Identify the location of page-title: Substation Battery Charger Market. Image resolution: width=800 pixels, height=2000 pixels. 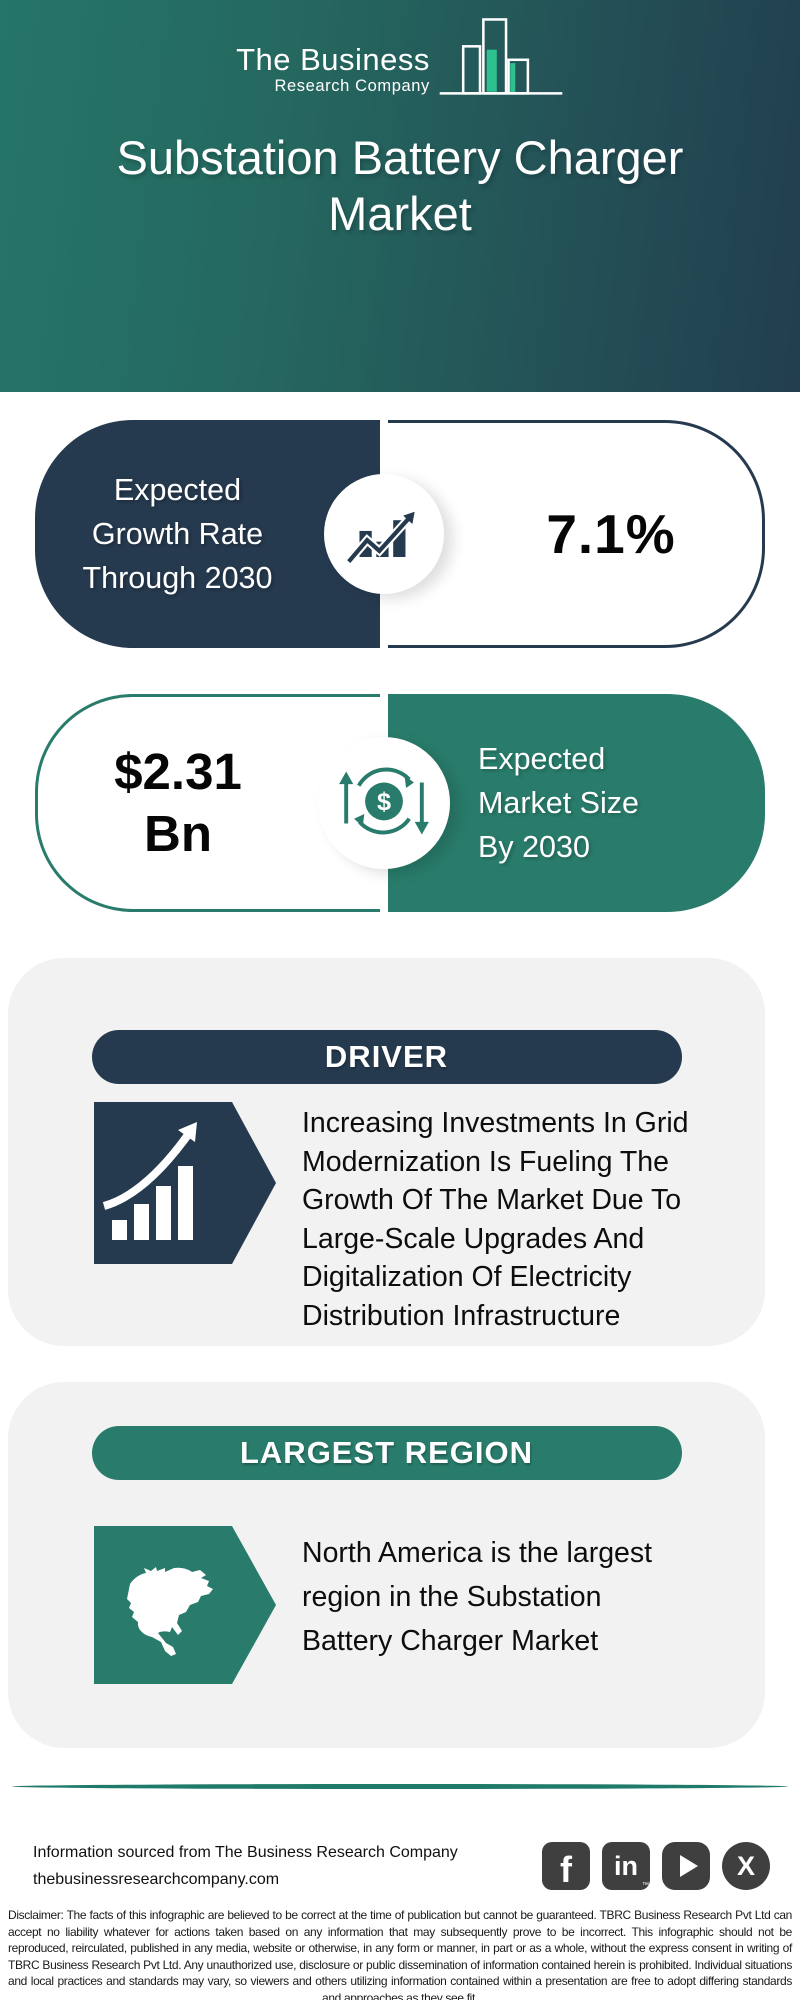
(400, 186).